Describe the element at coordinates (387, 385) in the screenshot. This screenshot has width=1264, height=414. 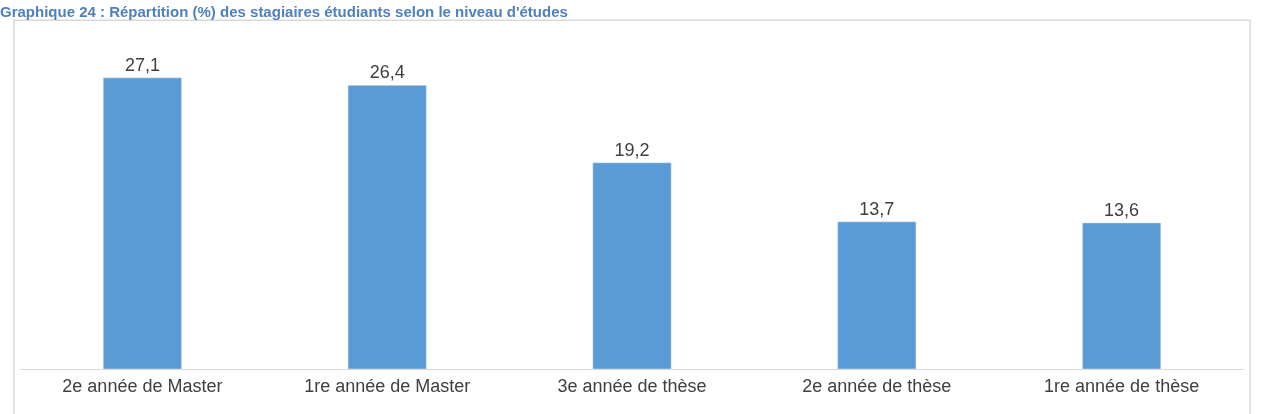
I see `x-tick-label: 1re année de Master` at that location.